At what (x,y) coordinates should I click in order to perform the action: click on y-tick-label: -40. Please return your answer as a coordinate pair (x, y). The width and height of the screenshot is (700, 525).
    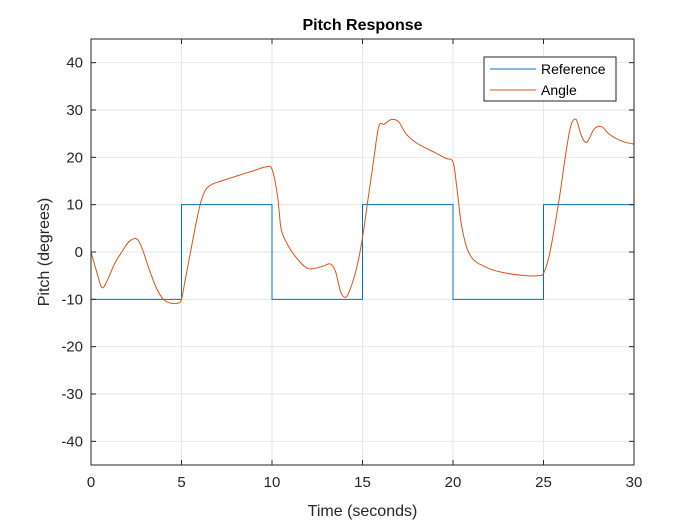
    Looking at the image, I should click on (72, 441).